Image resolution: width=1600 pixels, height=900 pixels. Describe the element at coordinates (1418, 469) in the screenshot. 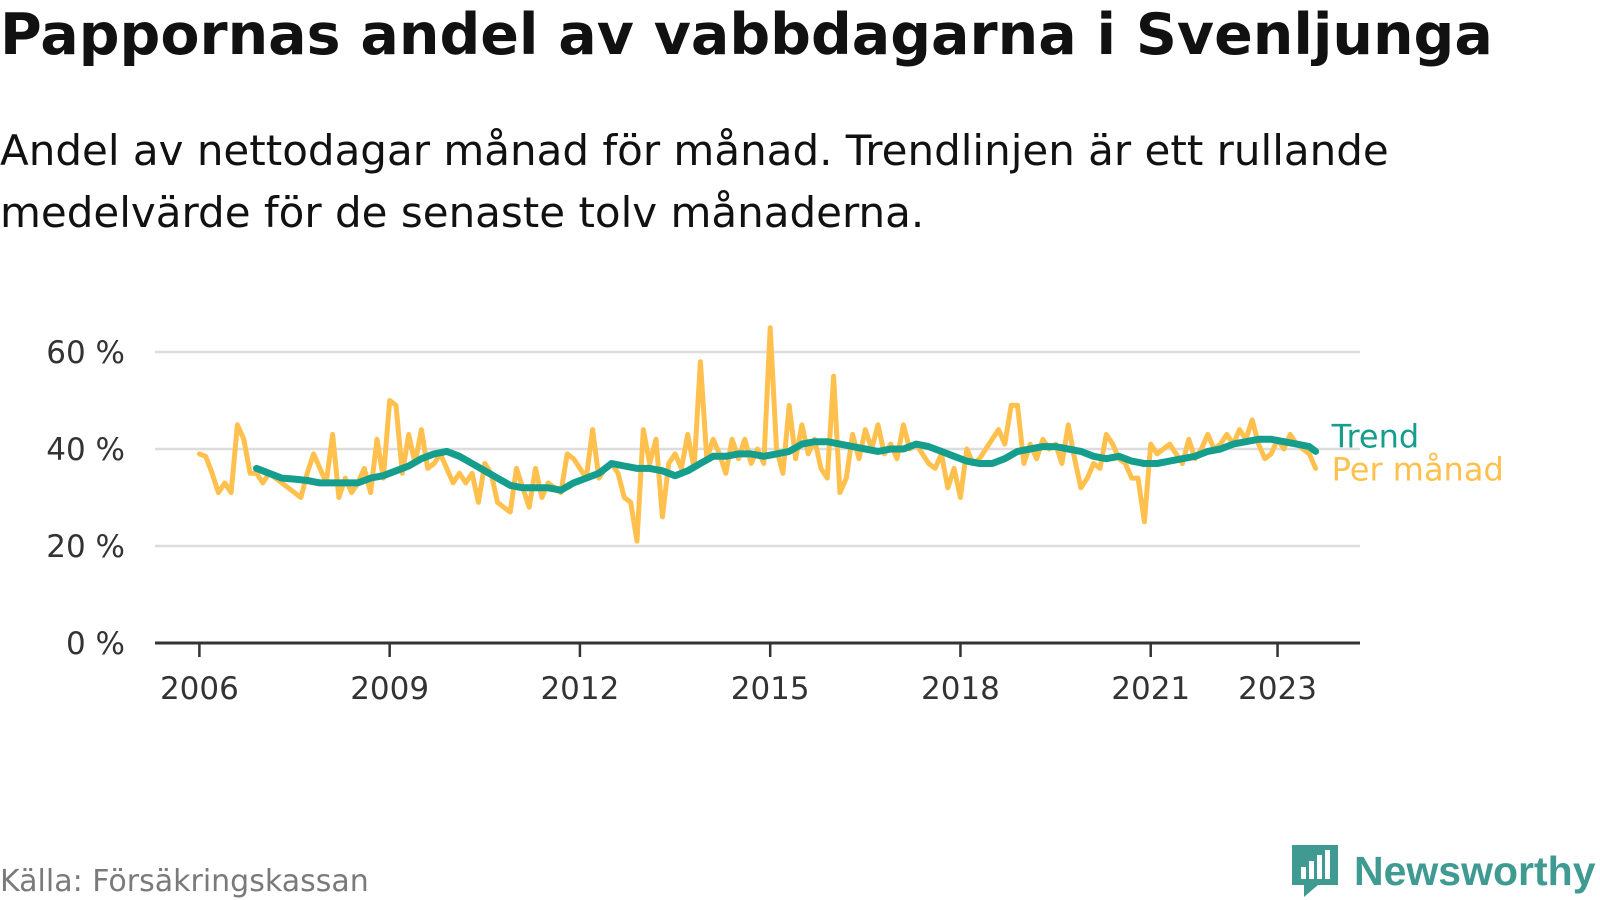

I see `series-label: Per månad` at that location.